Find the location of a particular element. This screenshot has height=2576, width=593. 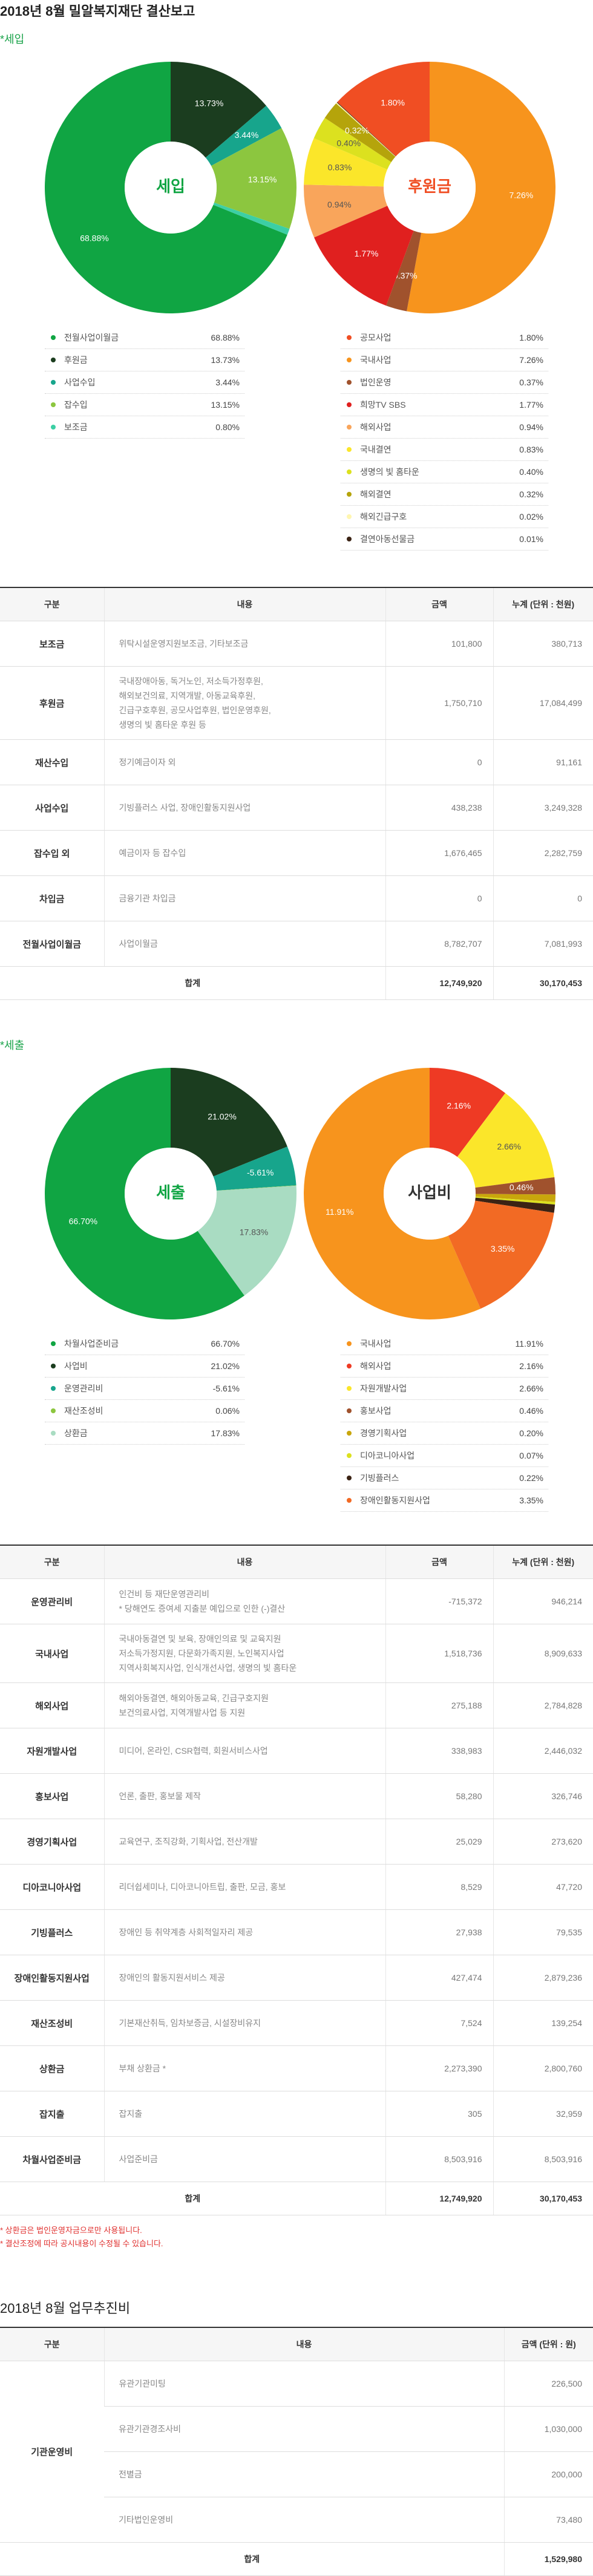

donut-center-label: 세입 is located at coordinates (171, 186).